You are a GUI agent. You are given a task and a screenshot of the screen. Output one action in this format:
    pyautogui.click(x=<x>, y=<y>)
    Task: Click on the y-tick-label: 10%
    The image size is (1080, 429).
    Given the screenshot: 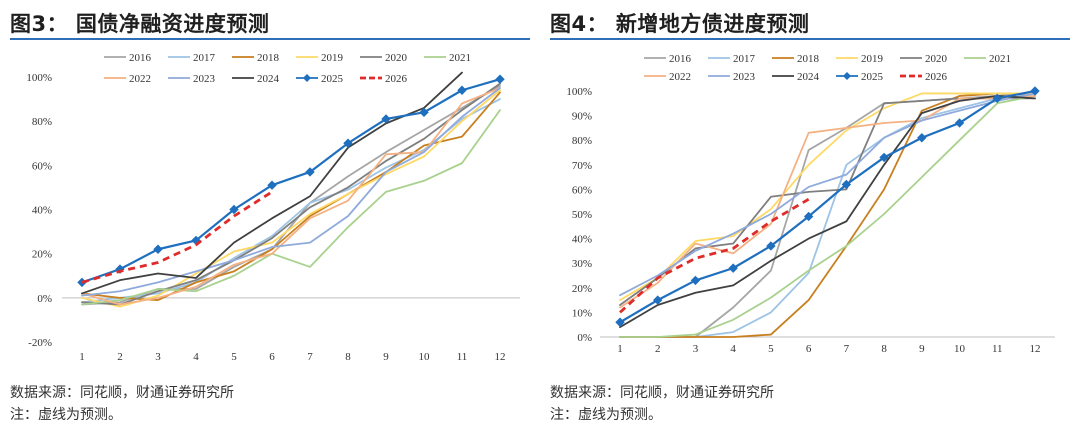 What is the action you would take?
    pyautogui.click(x=582, y=313)
    